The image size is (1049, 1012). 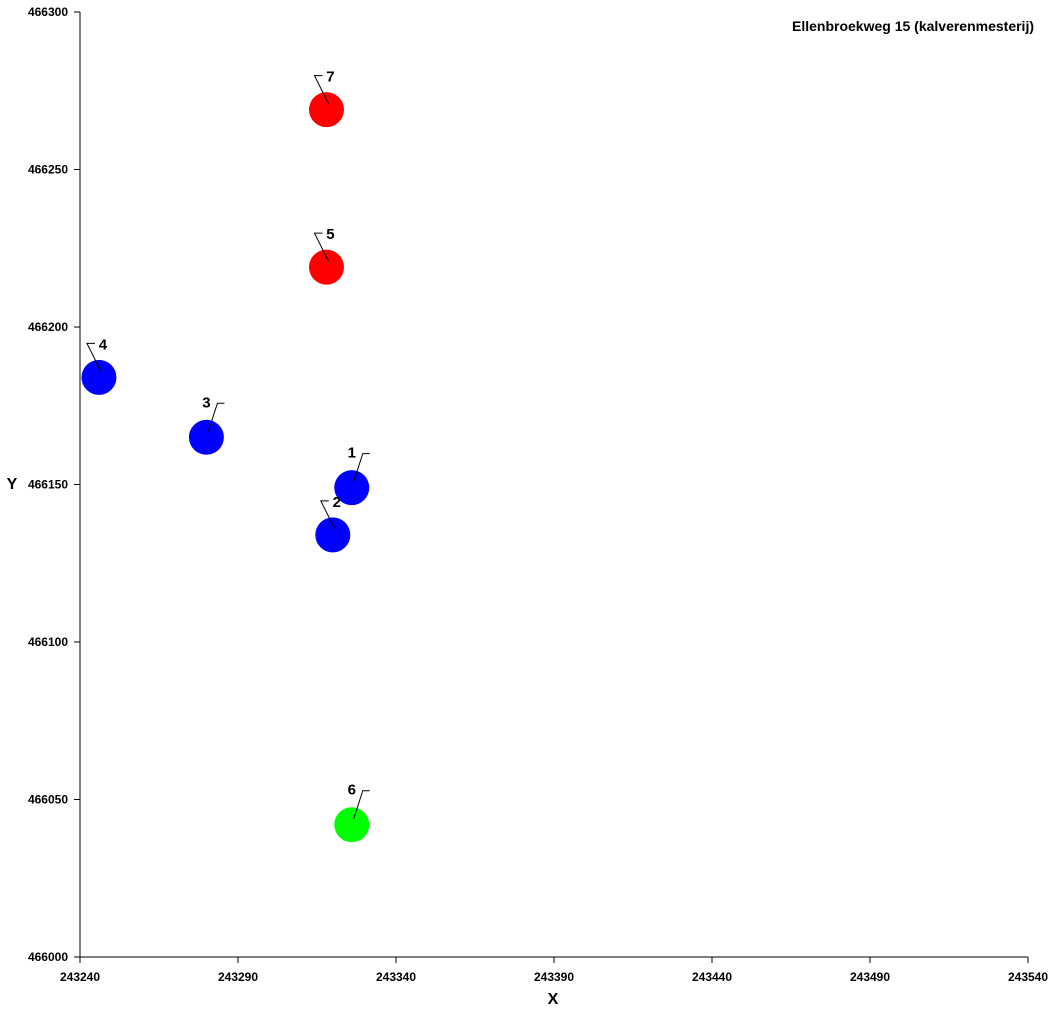 I want to click on data-point-3: 3, so click(x=206, y=424).